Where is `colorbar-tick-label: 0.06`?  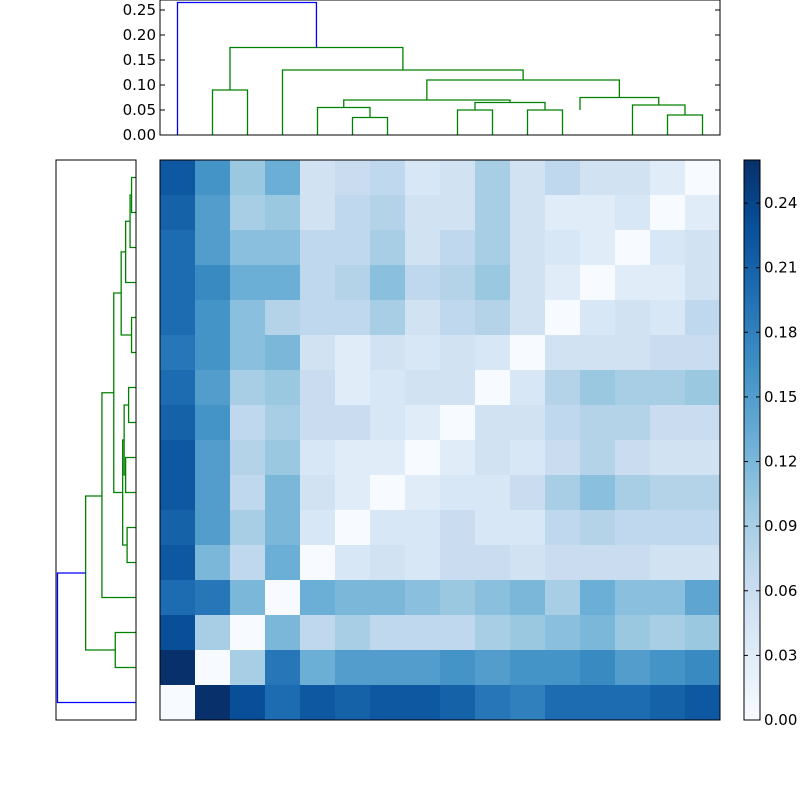
colorbar-tick-label: 0.06 is located at coordinates (780, 591).